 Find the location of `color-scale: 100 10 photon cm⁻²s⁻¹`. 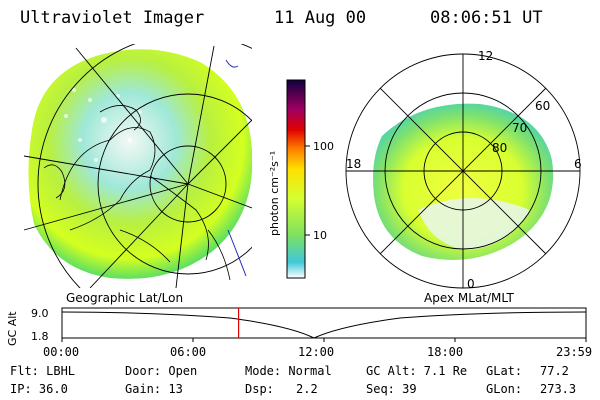

color-scale: 100 10 photon cm⁻²s⁻¹ is located at coordinates (301, 179).